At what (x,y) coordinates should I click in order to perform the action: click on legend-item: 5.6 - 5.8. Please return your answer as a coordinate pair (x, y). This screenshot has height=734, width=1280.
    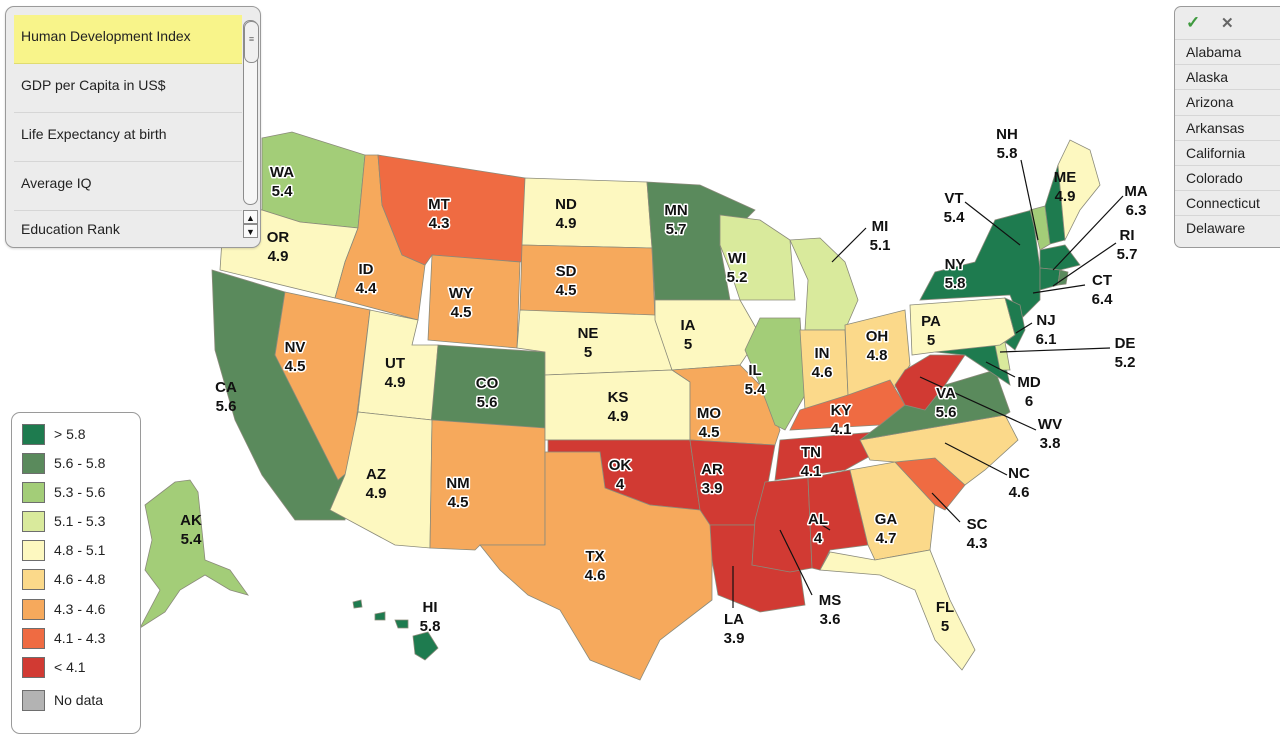
    Looking at the image, I should click on (63, 463).